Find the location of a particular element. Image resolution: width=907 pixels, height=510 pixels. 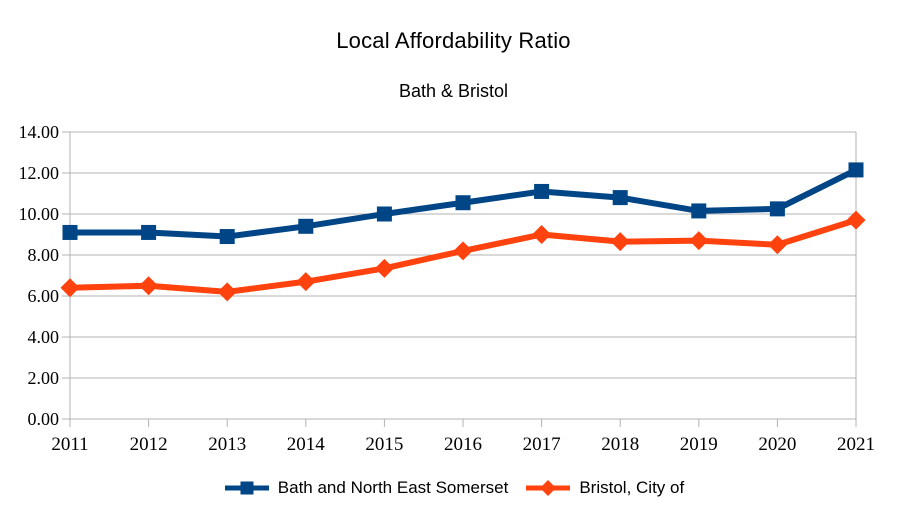

chart-subtitle: Bath & Bristol is located at coordinates (453, 91).